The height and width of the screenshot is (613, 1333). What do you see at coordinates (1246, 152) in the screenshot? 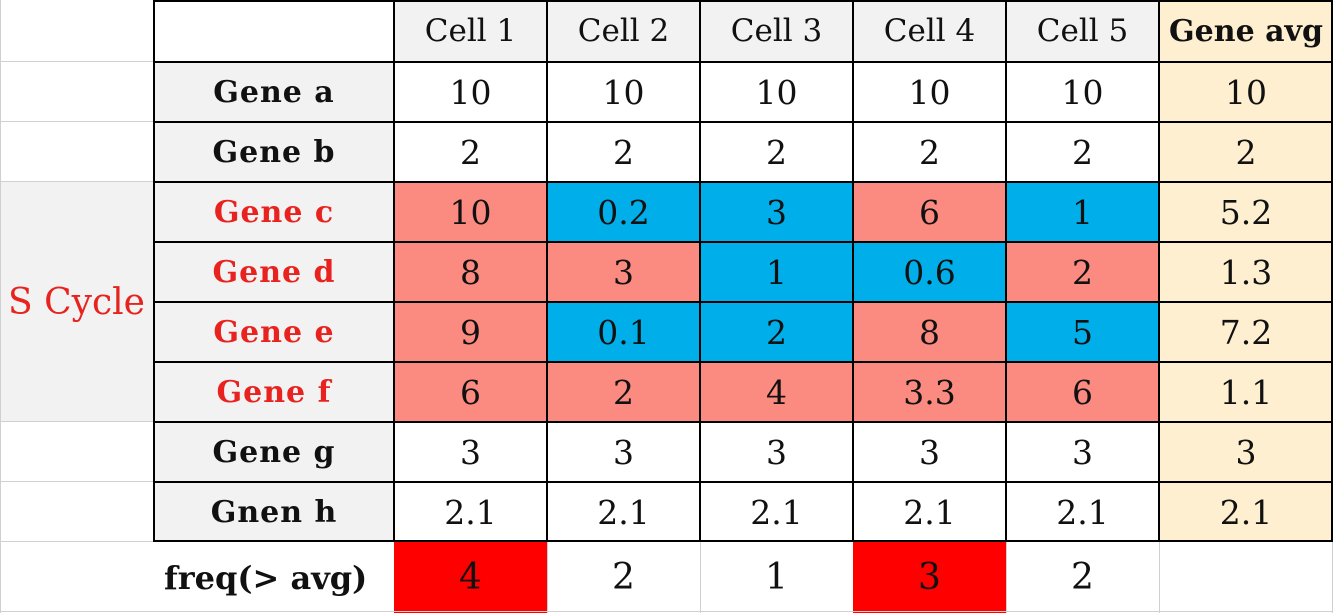
I see `avg-cell: 2` at bounding box center [1246, 152].